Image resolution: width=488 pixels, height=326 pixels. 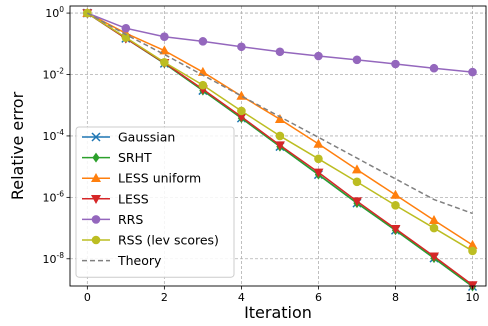 I want to click on y-tick-label: 10⁻⁶, so click(x=54, y=196).